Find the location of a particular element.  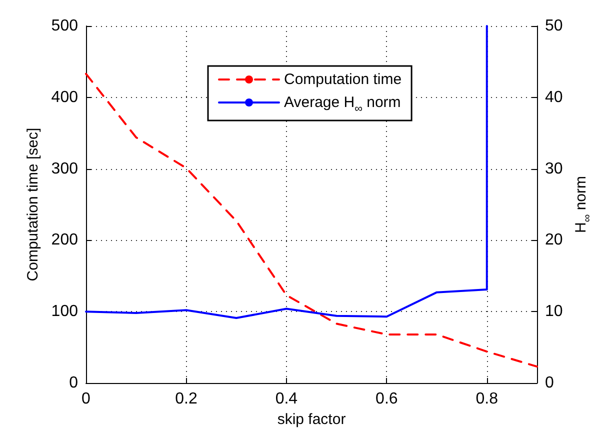

y2-tick-label: 0 is located at coordinates (549, 383).